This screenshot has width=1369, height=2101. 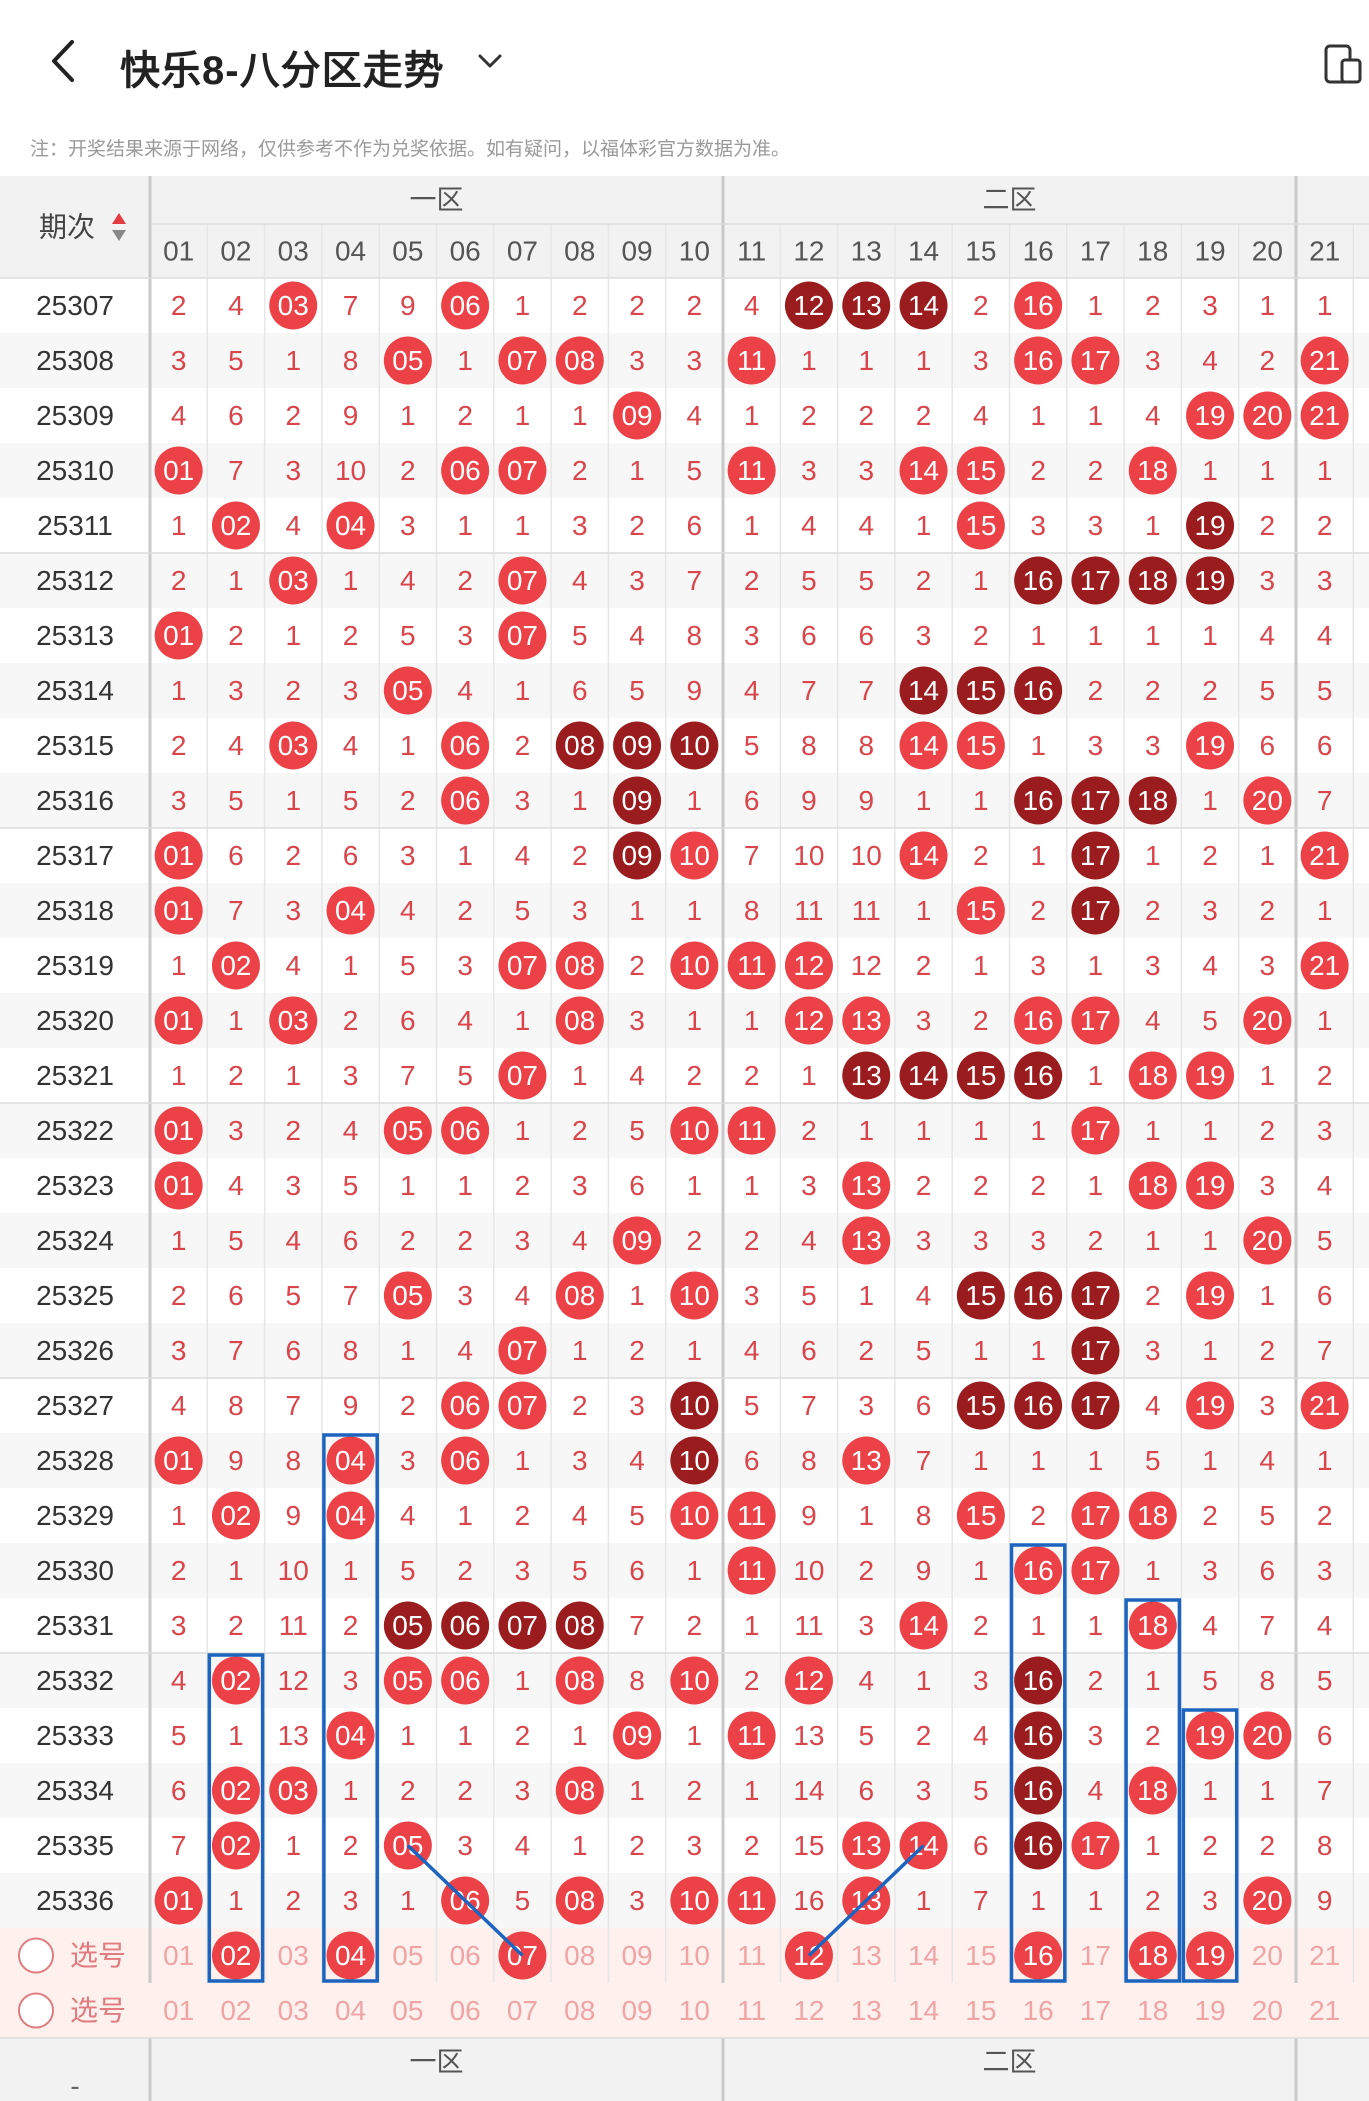 What do you see at coordinates (866, 251) in the screenshot?
I see `column-header: 13` at bounding box center [866, 251].